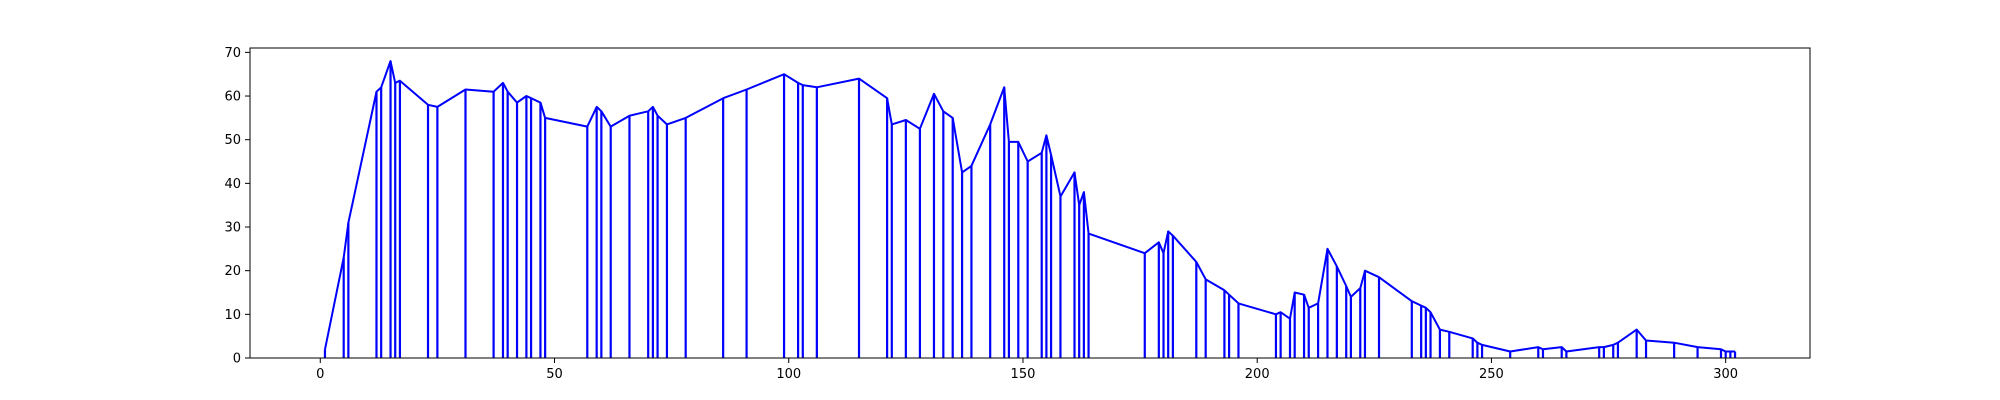  I want to click on y-tick-label: 30, so click(232, 228).